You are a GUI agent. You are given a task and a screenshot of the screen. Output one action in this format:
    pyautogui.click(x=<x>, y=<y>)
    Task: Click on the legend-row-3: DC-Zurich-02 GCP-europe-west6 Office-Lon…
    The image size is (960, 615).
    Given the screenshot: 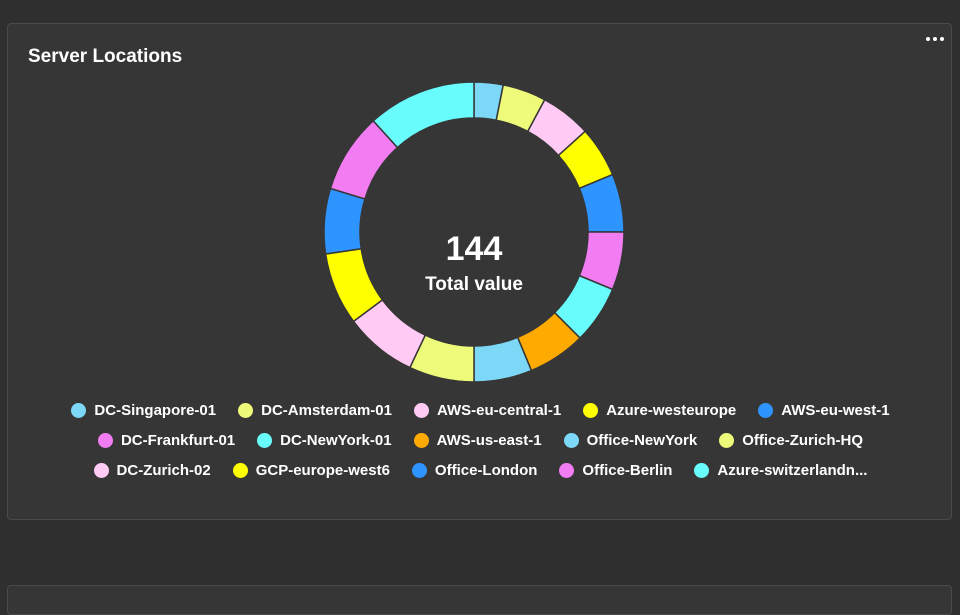 What is the action you would take?
    pyautogui.click(x=480, y=470)
    